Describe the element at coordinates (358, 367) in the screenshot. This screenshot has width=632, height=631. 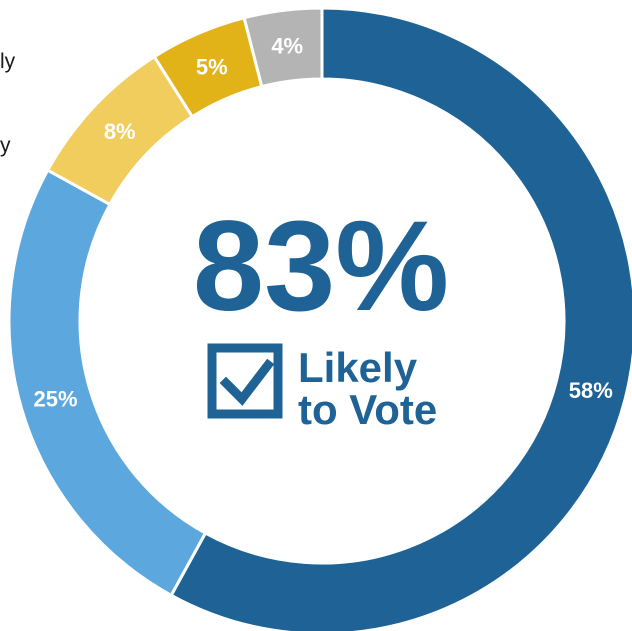
I see `center-label-line1: Likely` at that location.